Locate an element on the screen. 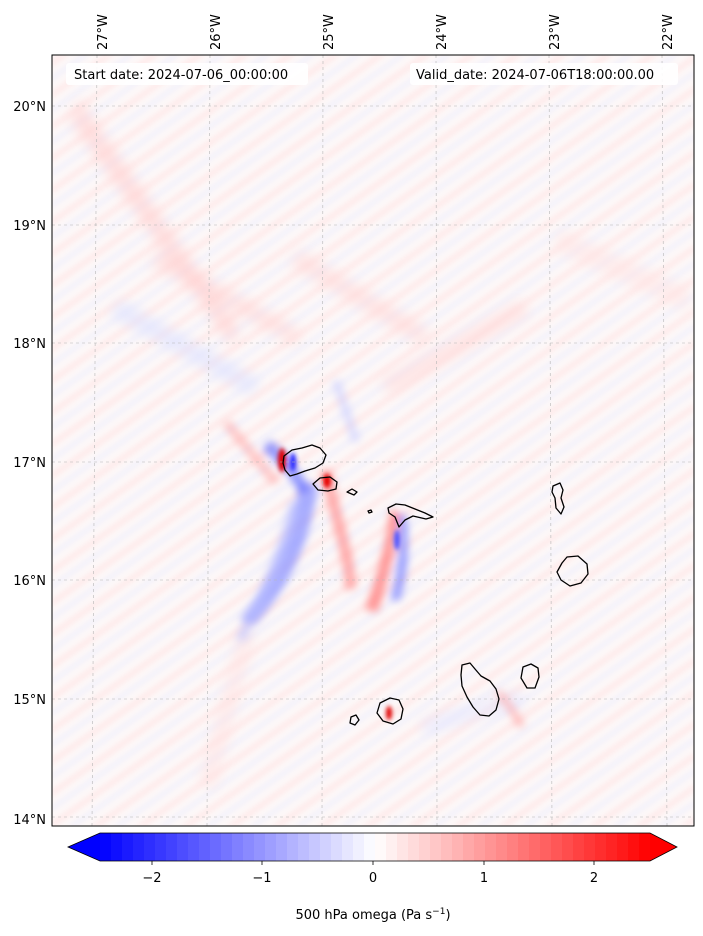 The height and width of the screenshot is (936, 703). colorbar-title: 500 hPa omega (Pa s−1) is located at coordinates (372, 915).